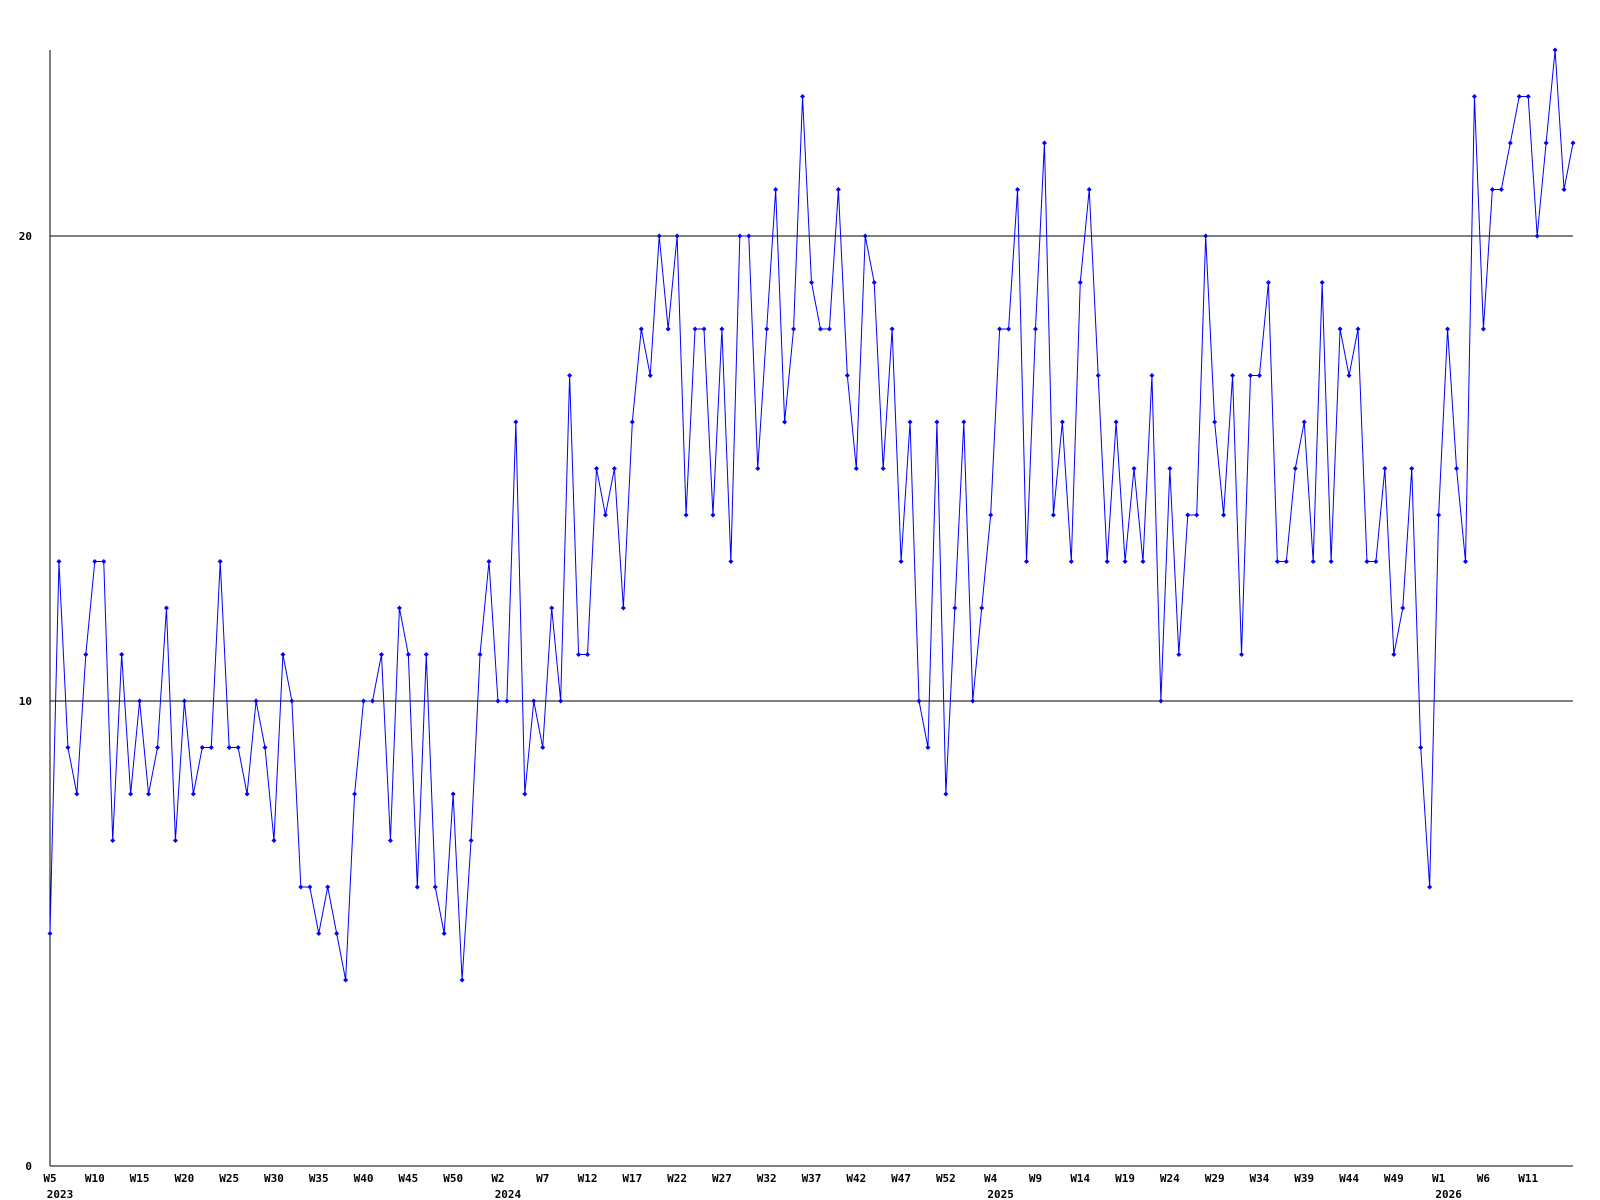  Describe the element at coordinates (856, 1178) in the screenshot. I see `x-tick-label: W42` at that location.